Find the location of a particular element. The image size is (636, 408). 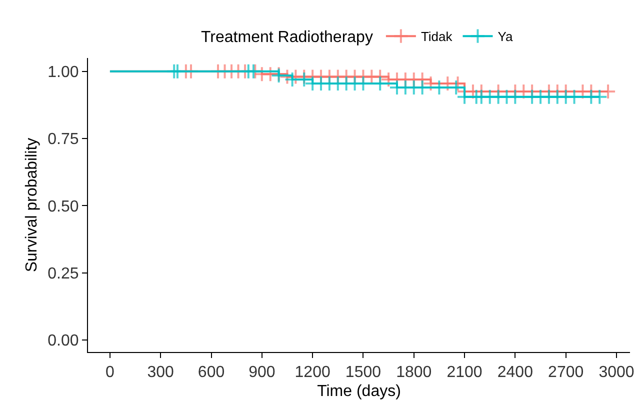

y-tick-label: 0.00 is located at coordinates (63, 341).